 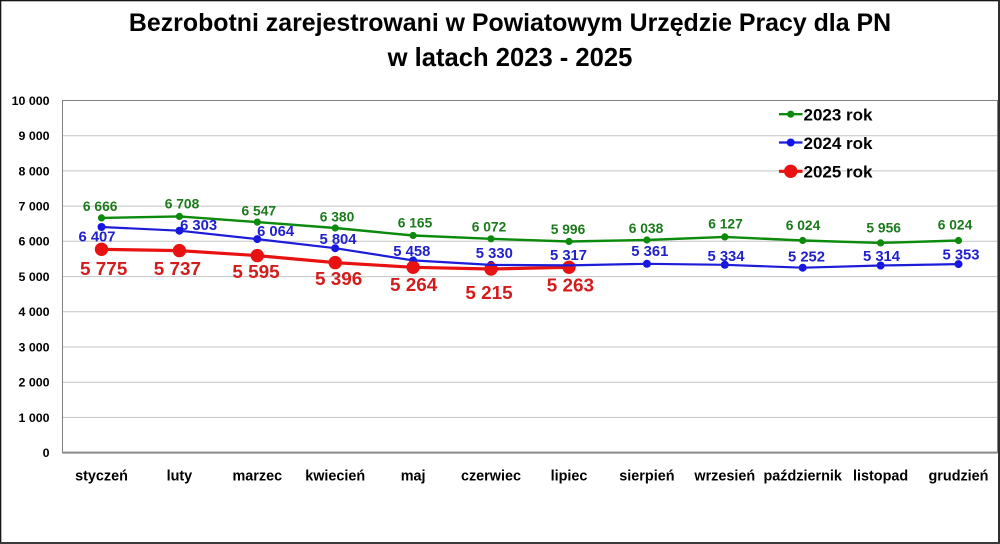 What do you see at coordinates (646, 477) in the screenshot?
I see `svg-text: sierpień` at bounding box center [646, 477].